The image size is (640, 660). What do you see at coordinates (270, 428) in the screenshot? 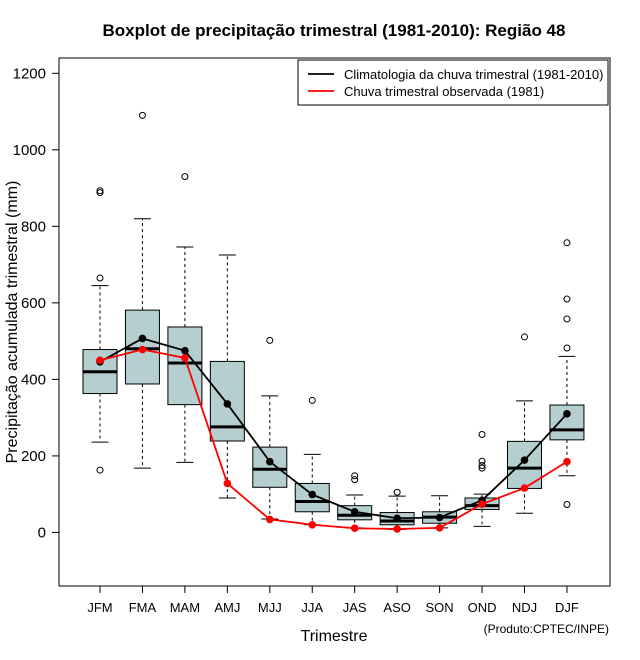
I see `boxplot-mjj` at bounding box center [270, 428].